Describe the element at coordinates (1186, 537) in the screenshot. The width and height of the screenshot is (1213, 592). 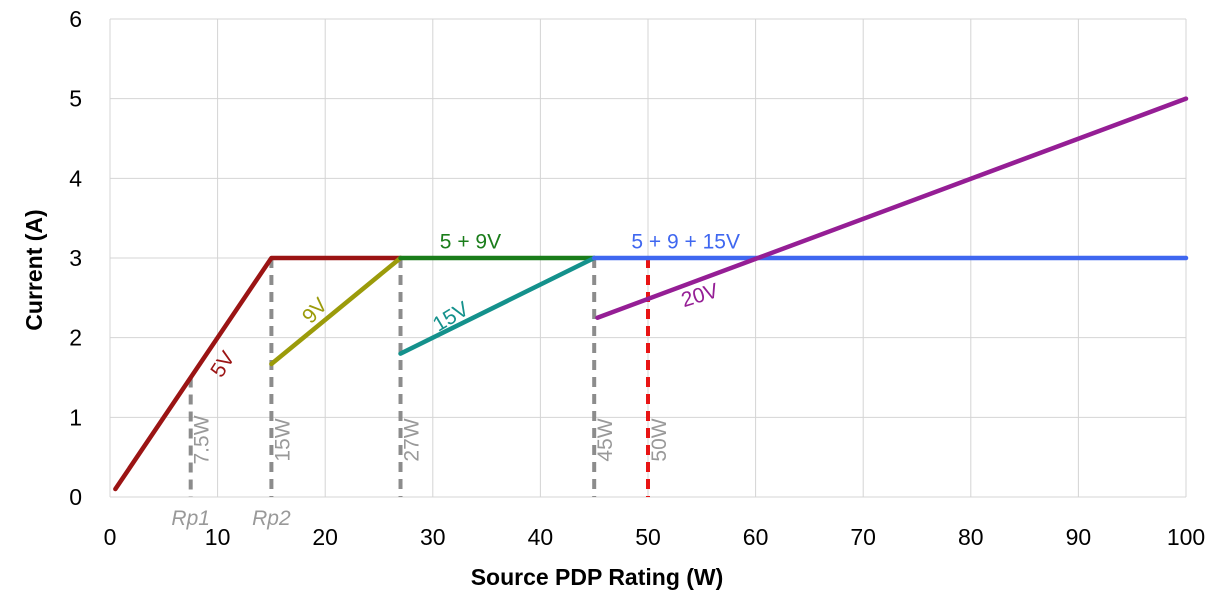
I see `x-tick-label: 100` at that location.